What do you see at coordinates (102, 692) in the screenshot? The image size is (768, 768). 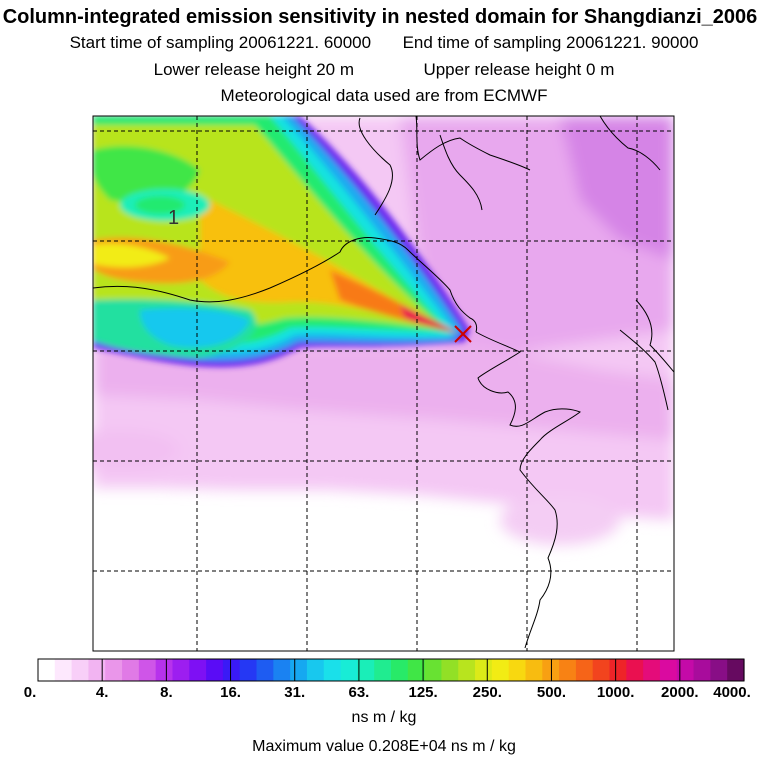 I see `colorbar-tick-label: 4.` at bounding box center [102, 692].